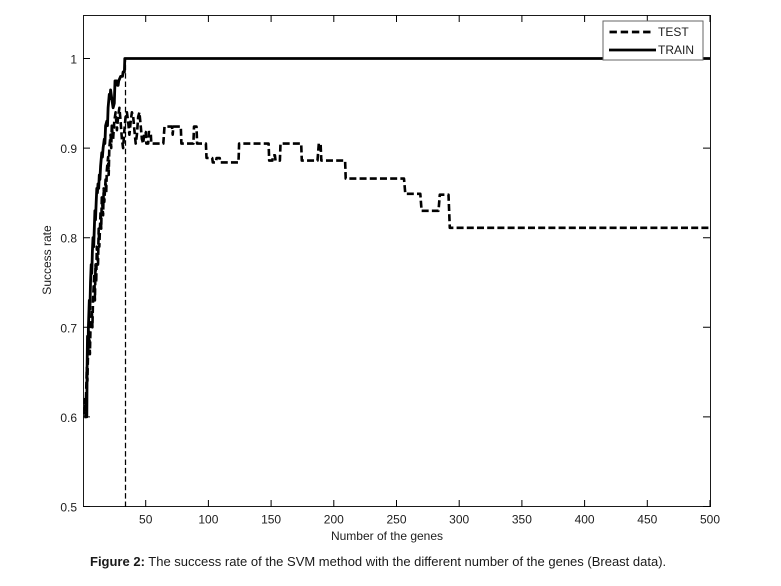 The width and height of the screenshot is (781, 586). I want to click on svg-text: 0.5, so click(68, 508).